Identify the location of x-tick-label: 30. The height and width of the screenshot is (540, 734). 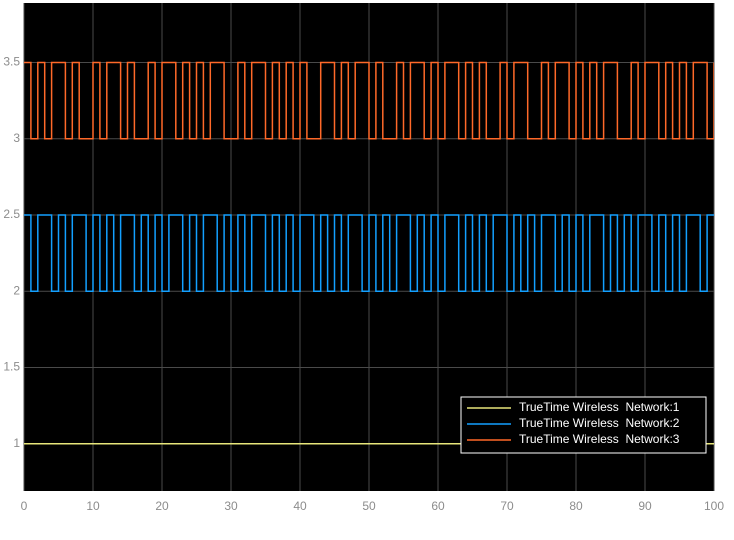
(231, 506).